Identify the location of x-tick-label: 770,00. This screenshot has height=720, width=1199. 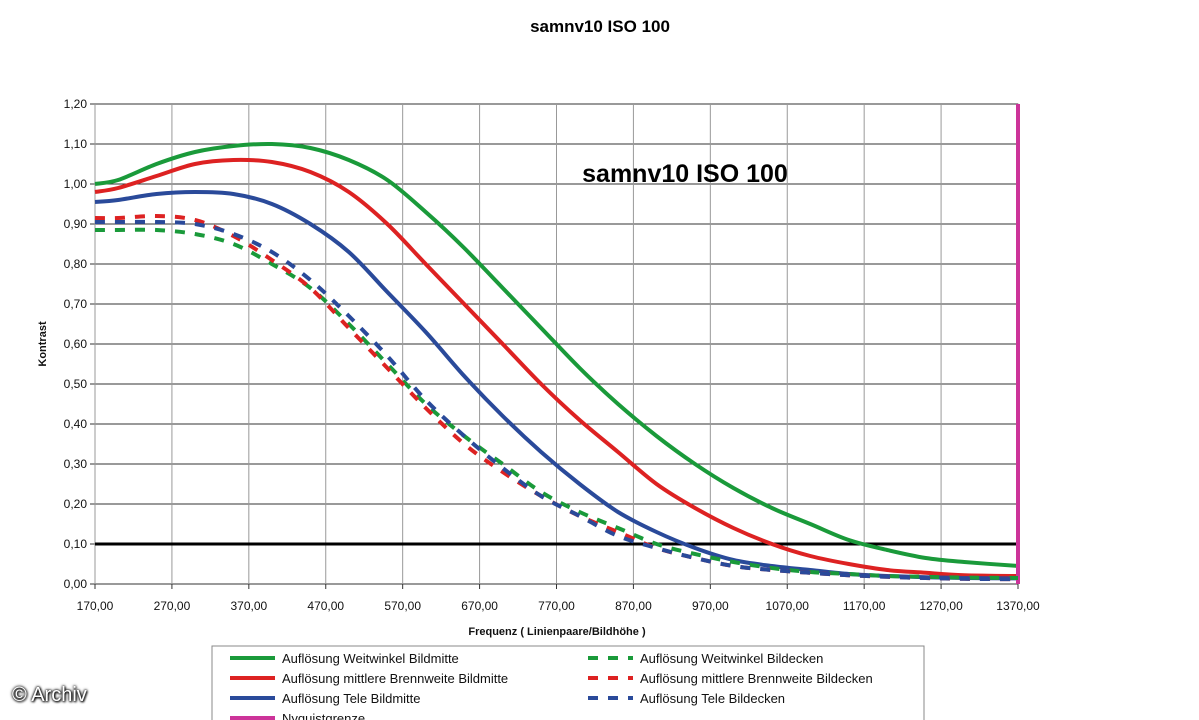
(556, 606).